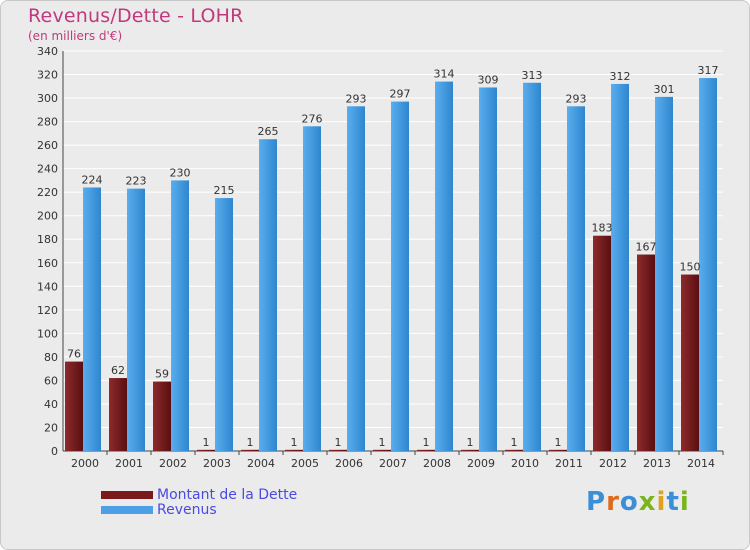 Image resolution: width=750 pixels, height=550 pixels. What do you see at coordinates (437, 463) in the screenshot?
I see `x-tick-label: 2008` at bounding box center [437, 463].